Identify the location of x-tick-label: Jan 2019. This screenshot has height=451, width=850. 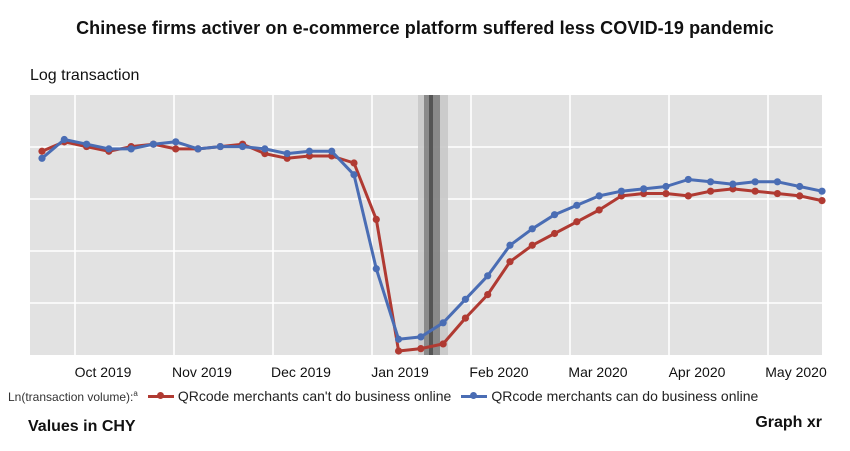
(400, 372).